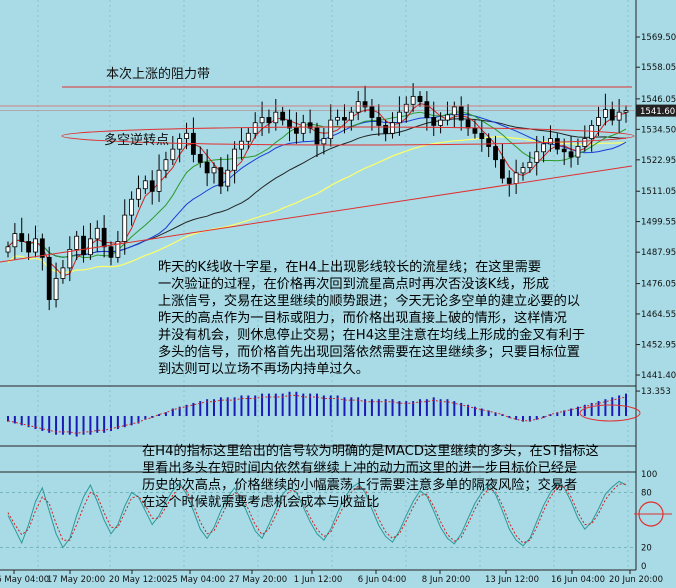  Describe the element at coordinates (649, 475) in the screenshot. I see `stoch-top-label: 100` at that location.